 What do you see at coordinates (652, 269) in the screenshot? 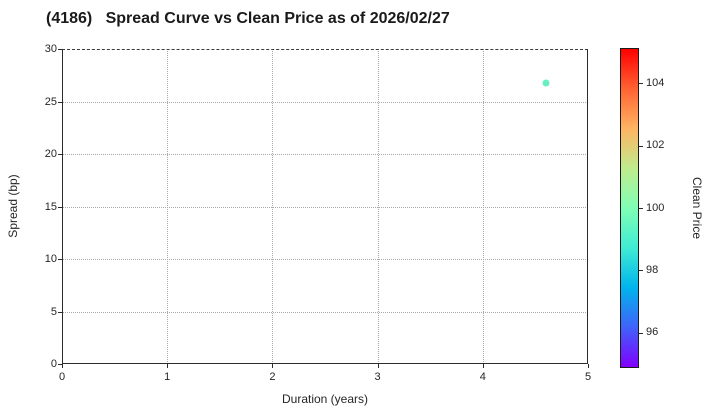
I see `colorbar-tick-label: 98` at bounding box center [652, 269].